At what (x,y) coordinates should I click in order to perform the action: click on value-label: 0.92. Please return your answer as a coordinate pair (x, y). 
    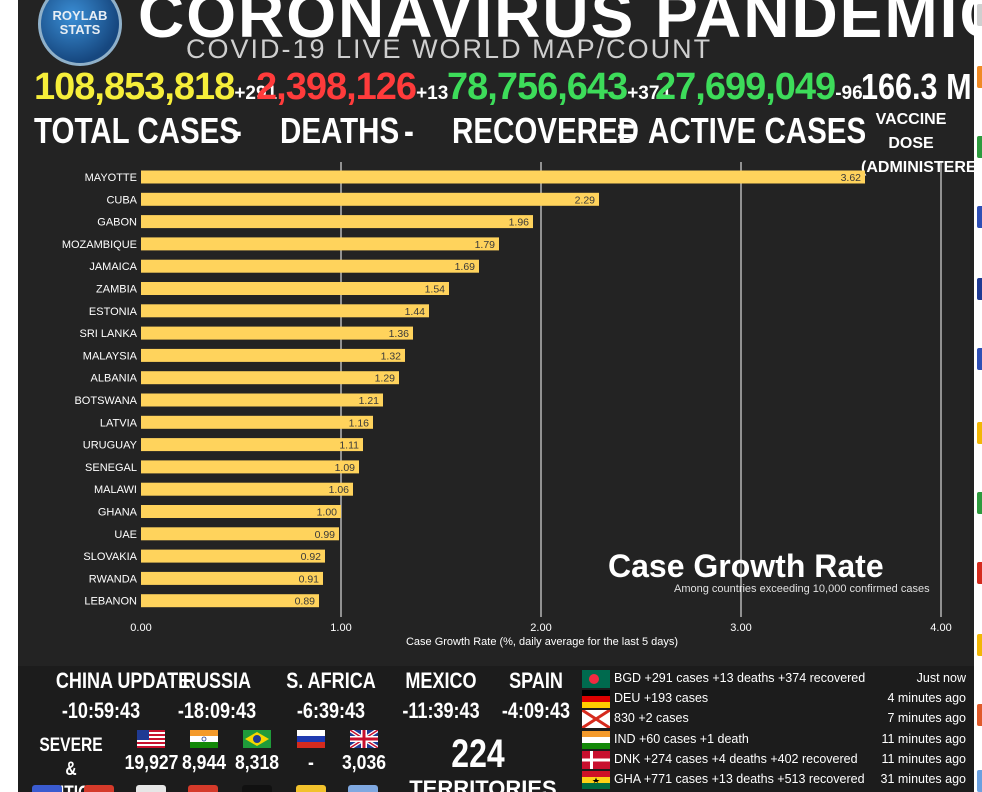
    Looking at the image, I should click on (311, 557).